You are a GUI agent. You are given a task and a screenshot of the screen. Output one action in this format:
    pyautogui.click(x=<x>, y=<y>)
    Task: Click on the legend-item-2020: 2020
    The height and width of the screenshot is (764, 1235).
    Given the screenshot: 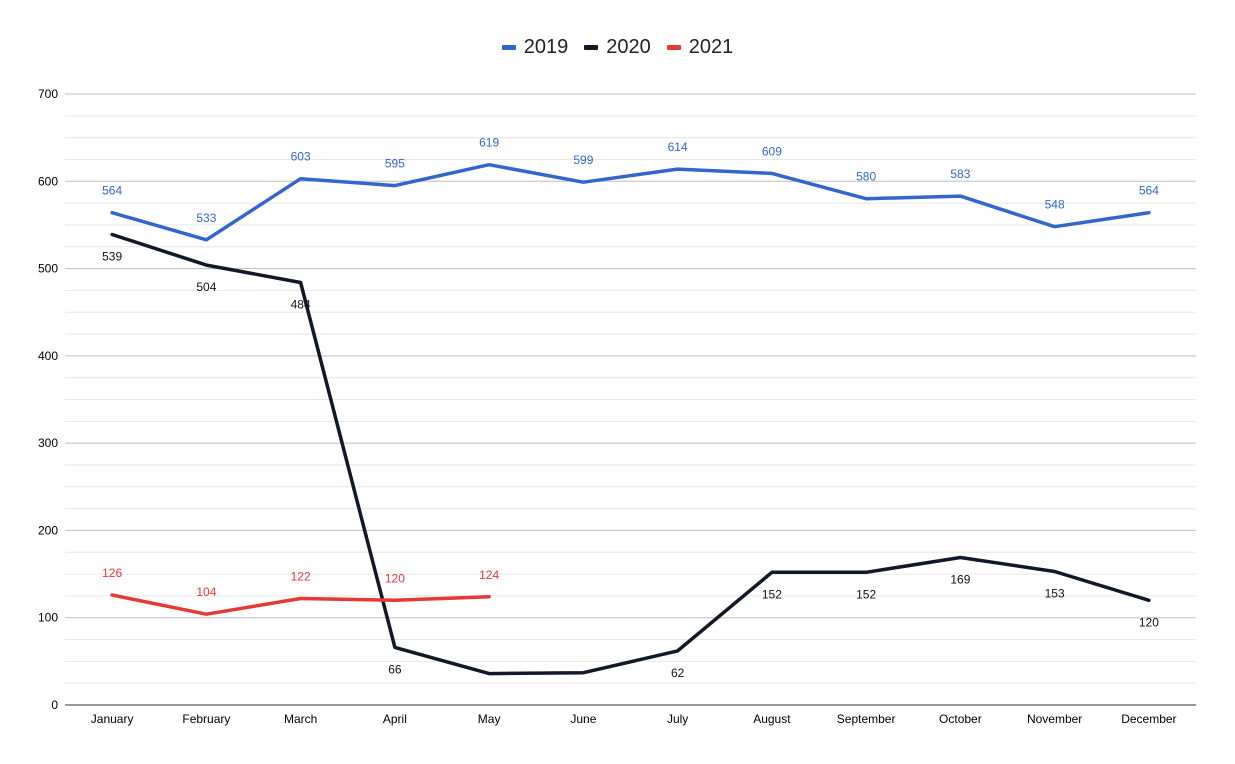 What is the action you would take?
    pyautogui.click(x=617, y=47)
    